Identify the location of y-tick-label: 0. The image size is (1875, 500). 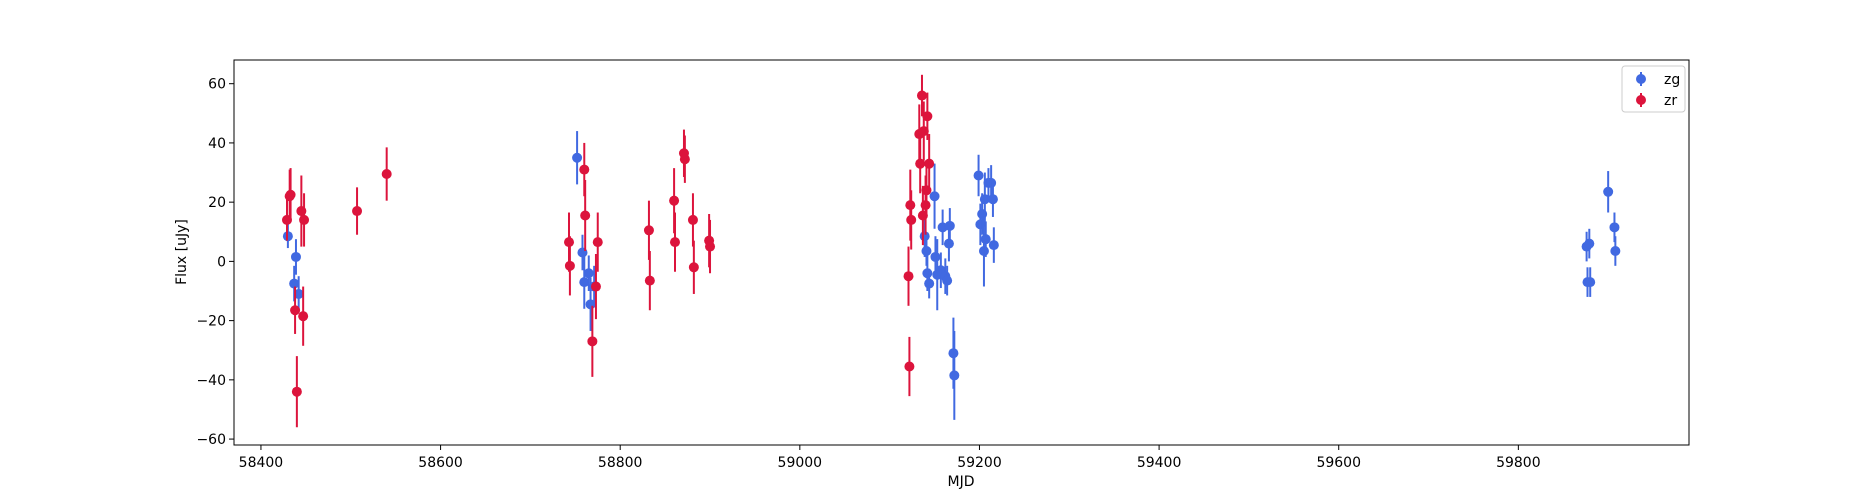
(221, 262).